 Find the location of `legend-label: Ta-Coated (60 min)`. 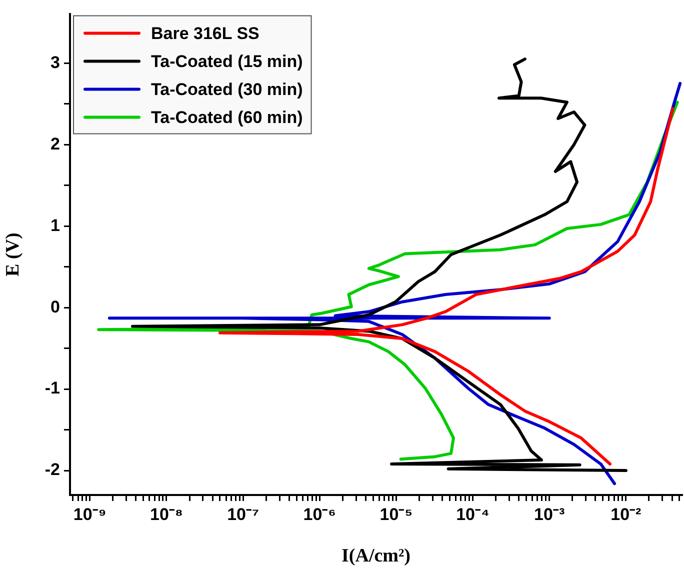

legend-label: Ta-Coated (60 min) is located at coordinates (227, 117).